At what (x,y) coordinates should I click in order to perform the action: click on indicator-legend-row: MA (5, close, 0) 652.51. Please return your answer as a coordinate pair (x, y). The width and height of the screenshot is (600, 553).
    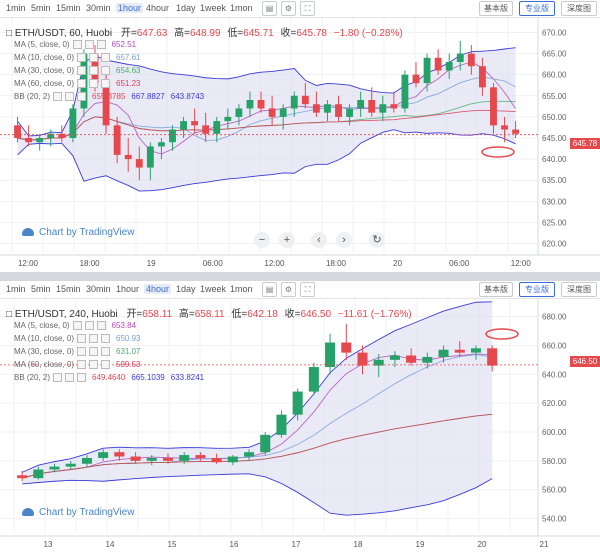
    Looking at the image, I should click on (75, 45).